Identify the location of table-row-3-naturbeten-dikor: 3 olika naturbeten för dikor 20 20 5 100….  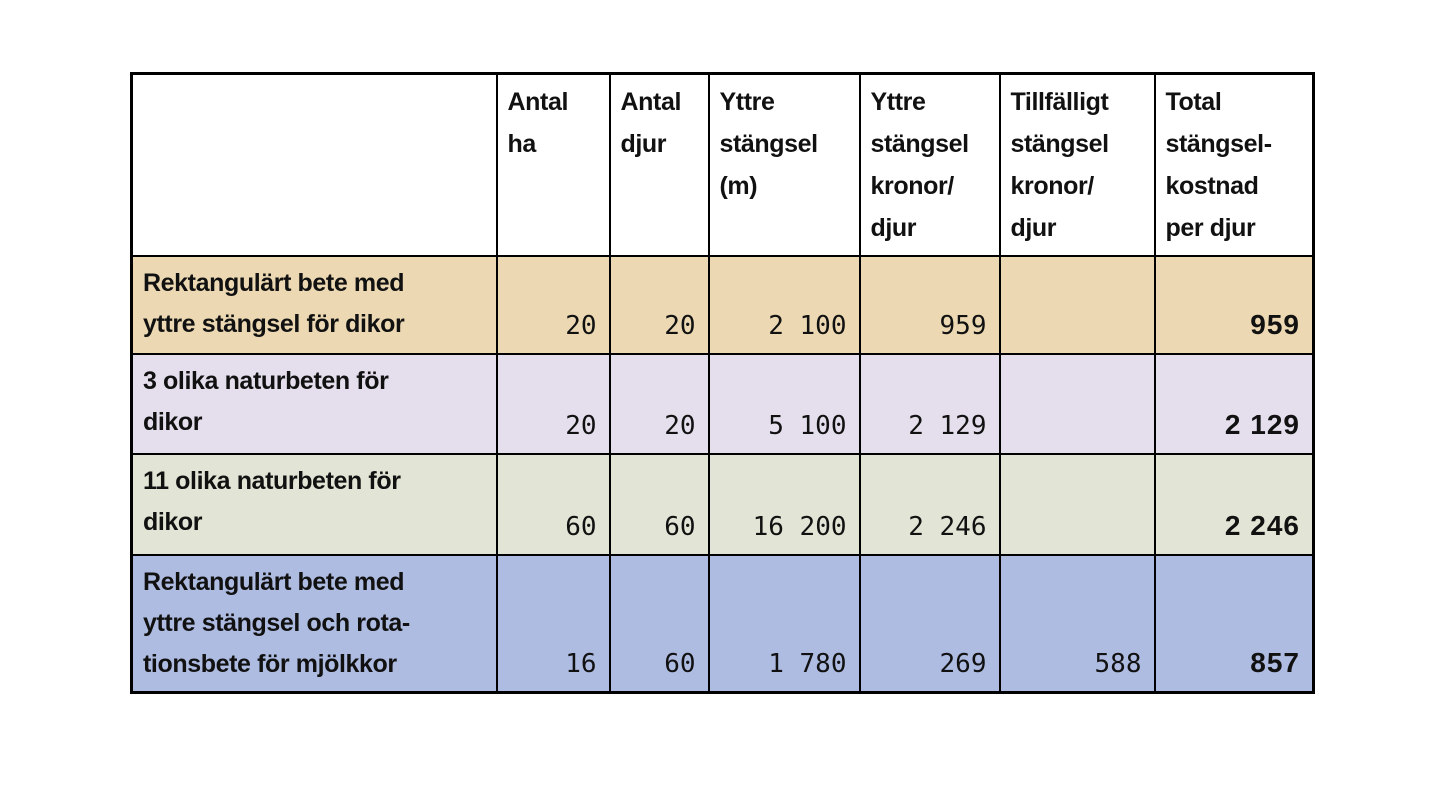
(722, 404).